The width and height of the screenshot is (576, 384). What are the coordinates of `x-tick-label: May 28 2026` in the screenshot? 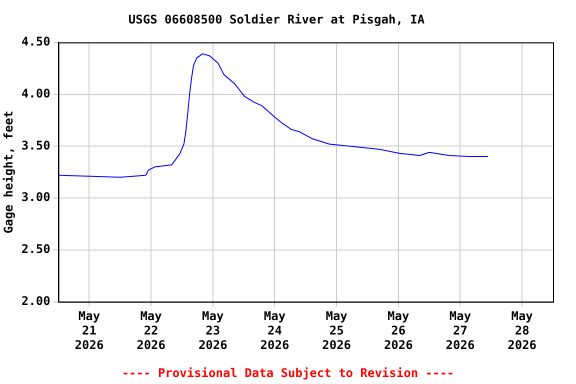 It's located at (522, 330).